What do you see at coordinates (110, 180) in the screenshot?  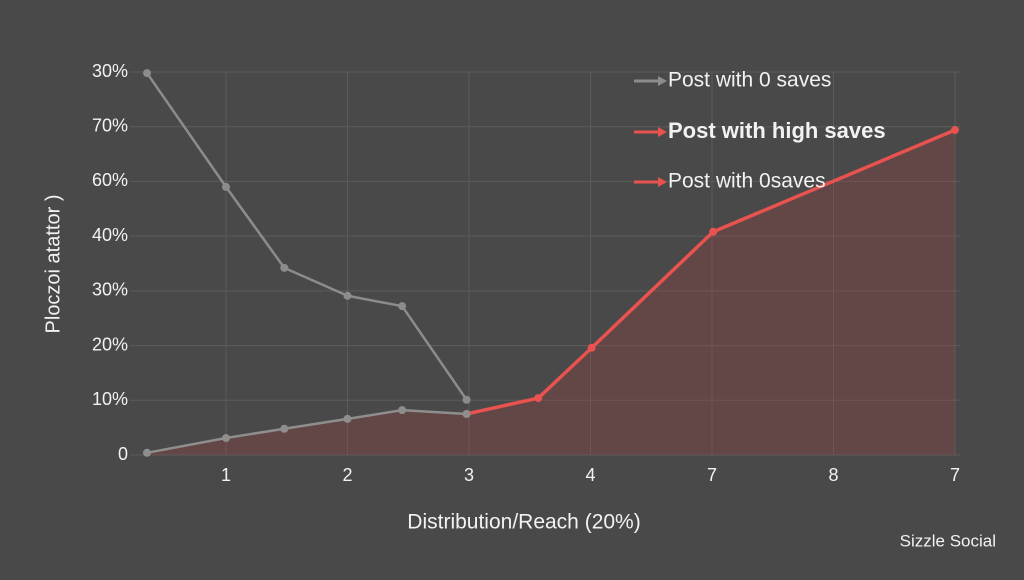 I see `y-tick-label: 60%` at bounding box center [110, 180].